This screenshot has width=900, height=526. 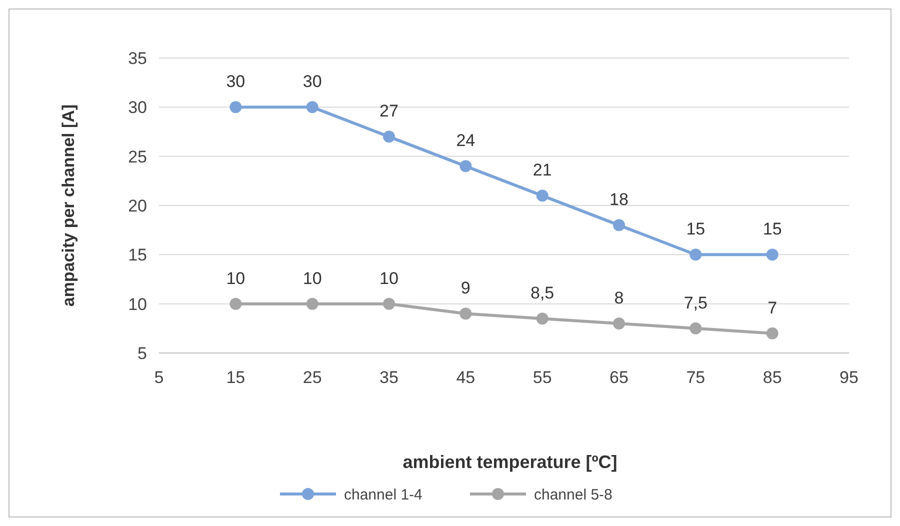 I want to click on x-tick-label: 85, so click(x=772, y=377).